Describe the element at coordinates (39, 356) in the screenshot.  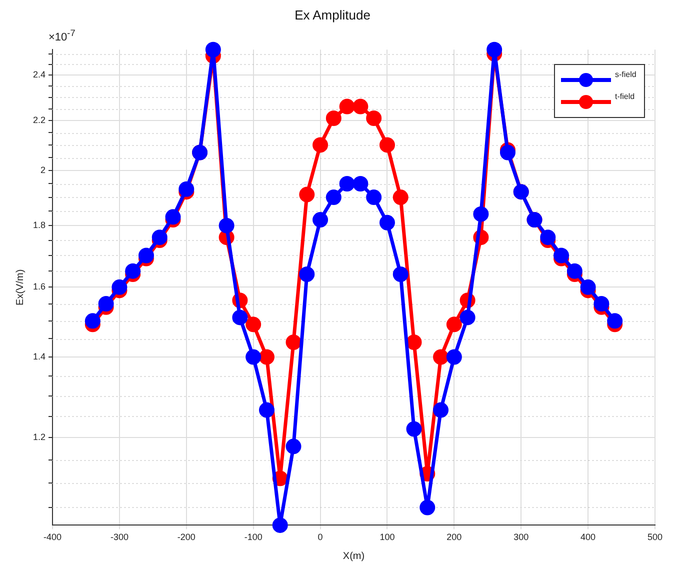
I see `y-tick-label: 1.4` at that location.